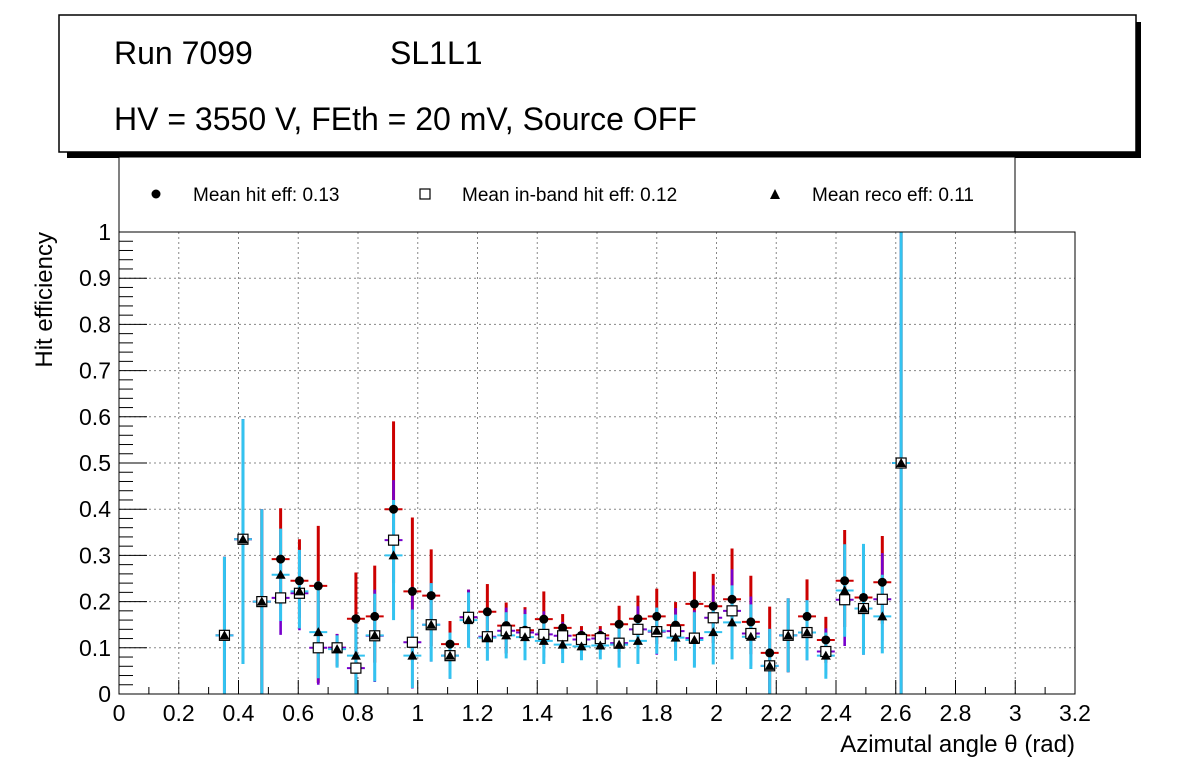 The height and width of the screenshot is (772, 1196). I want to click on legend-reco-label: Mean reco eff: 0.11, so click(893, 195).